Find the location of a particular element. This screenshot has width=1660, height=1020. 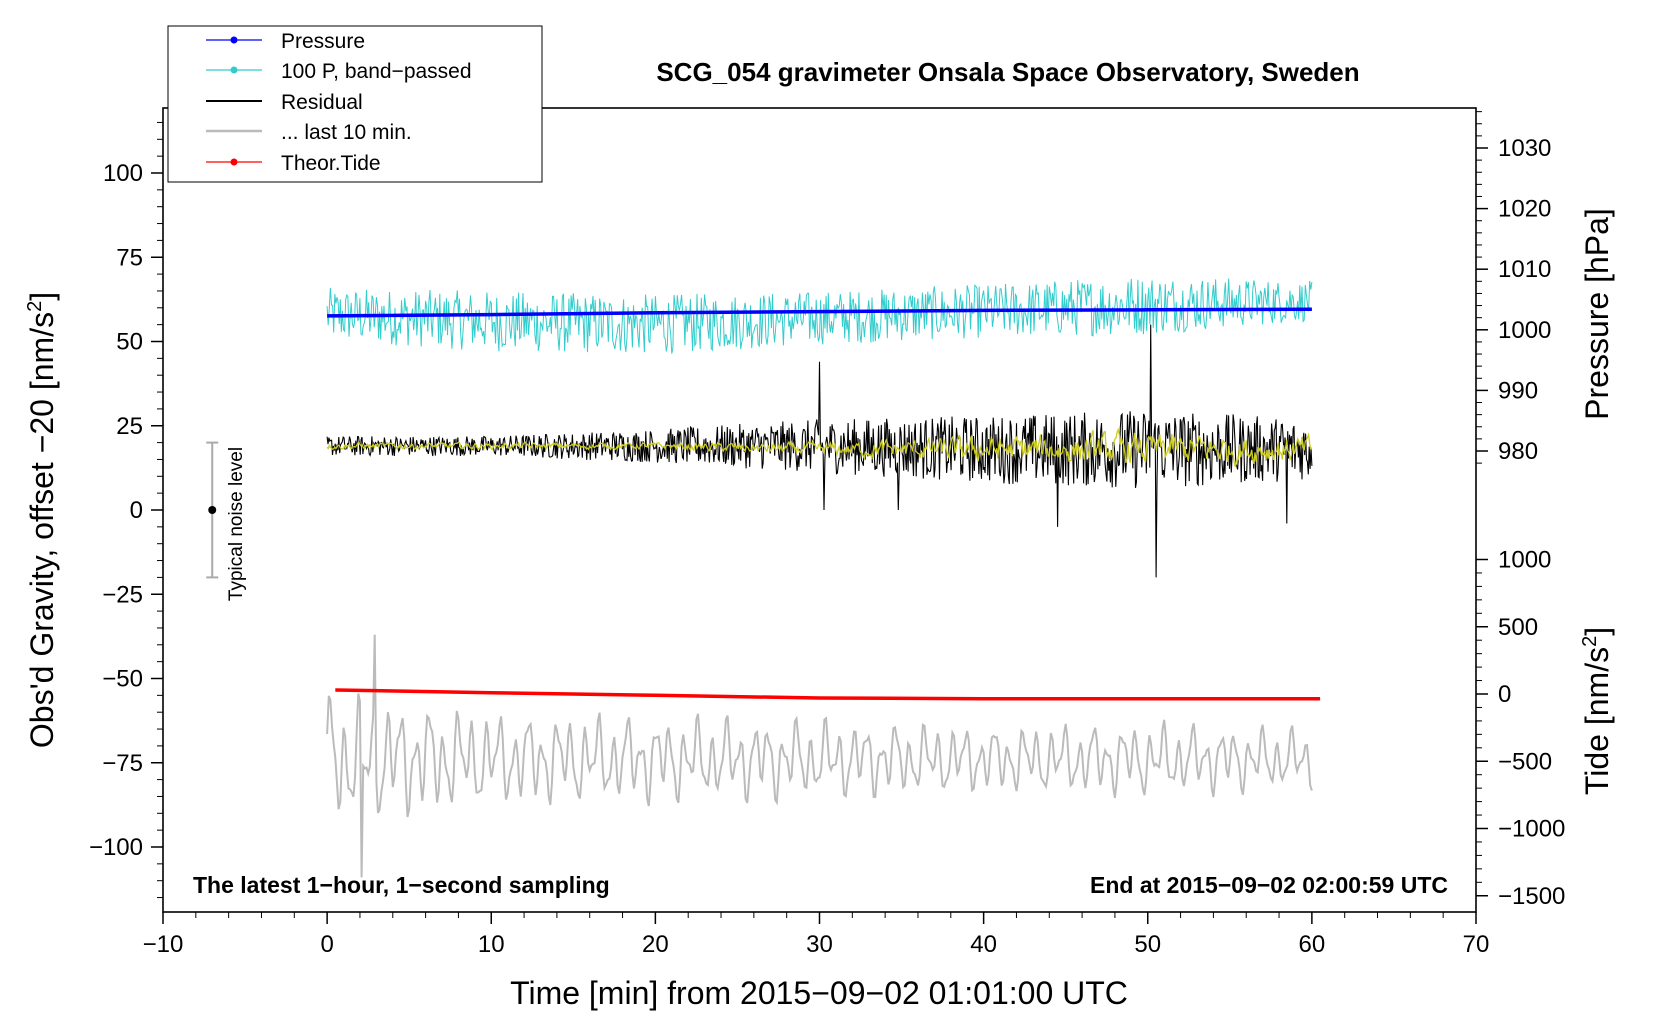

series-bandpassed-pressure is located at coordinates (819, 316).